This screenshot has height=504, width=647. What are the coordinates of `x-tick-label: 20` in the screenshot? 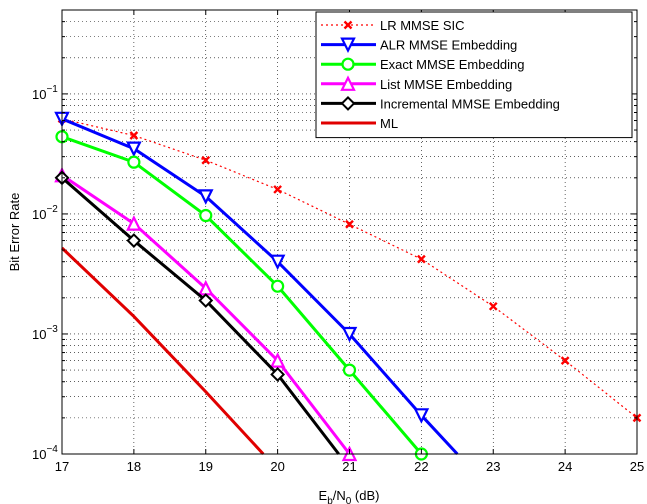 It's located at (277, 466).